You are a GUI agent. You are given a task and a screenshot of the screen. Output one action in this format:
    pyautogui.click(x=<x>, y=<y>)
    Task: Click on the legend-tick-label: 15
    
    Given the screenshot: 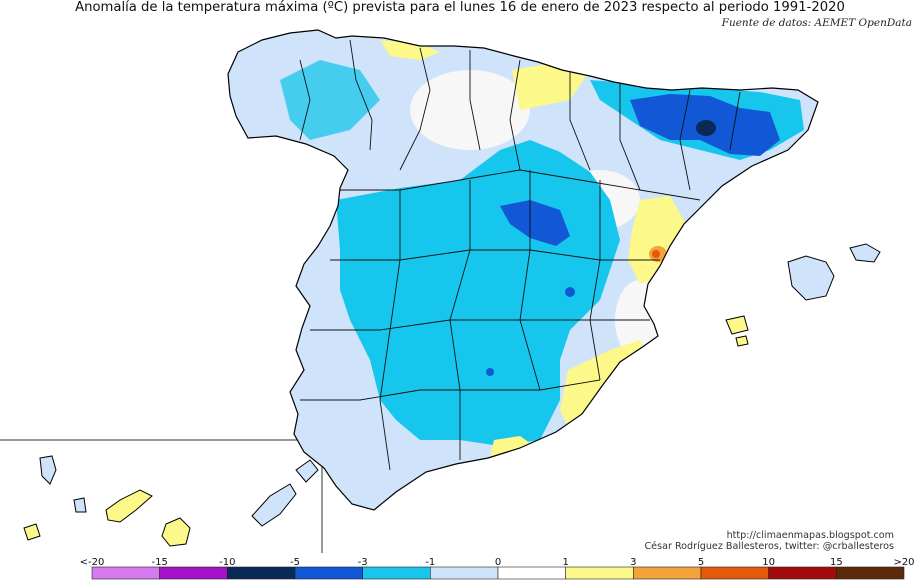 What is the action you would take?
    pyautogui.click(x=836, y=562)
    